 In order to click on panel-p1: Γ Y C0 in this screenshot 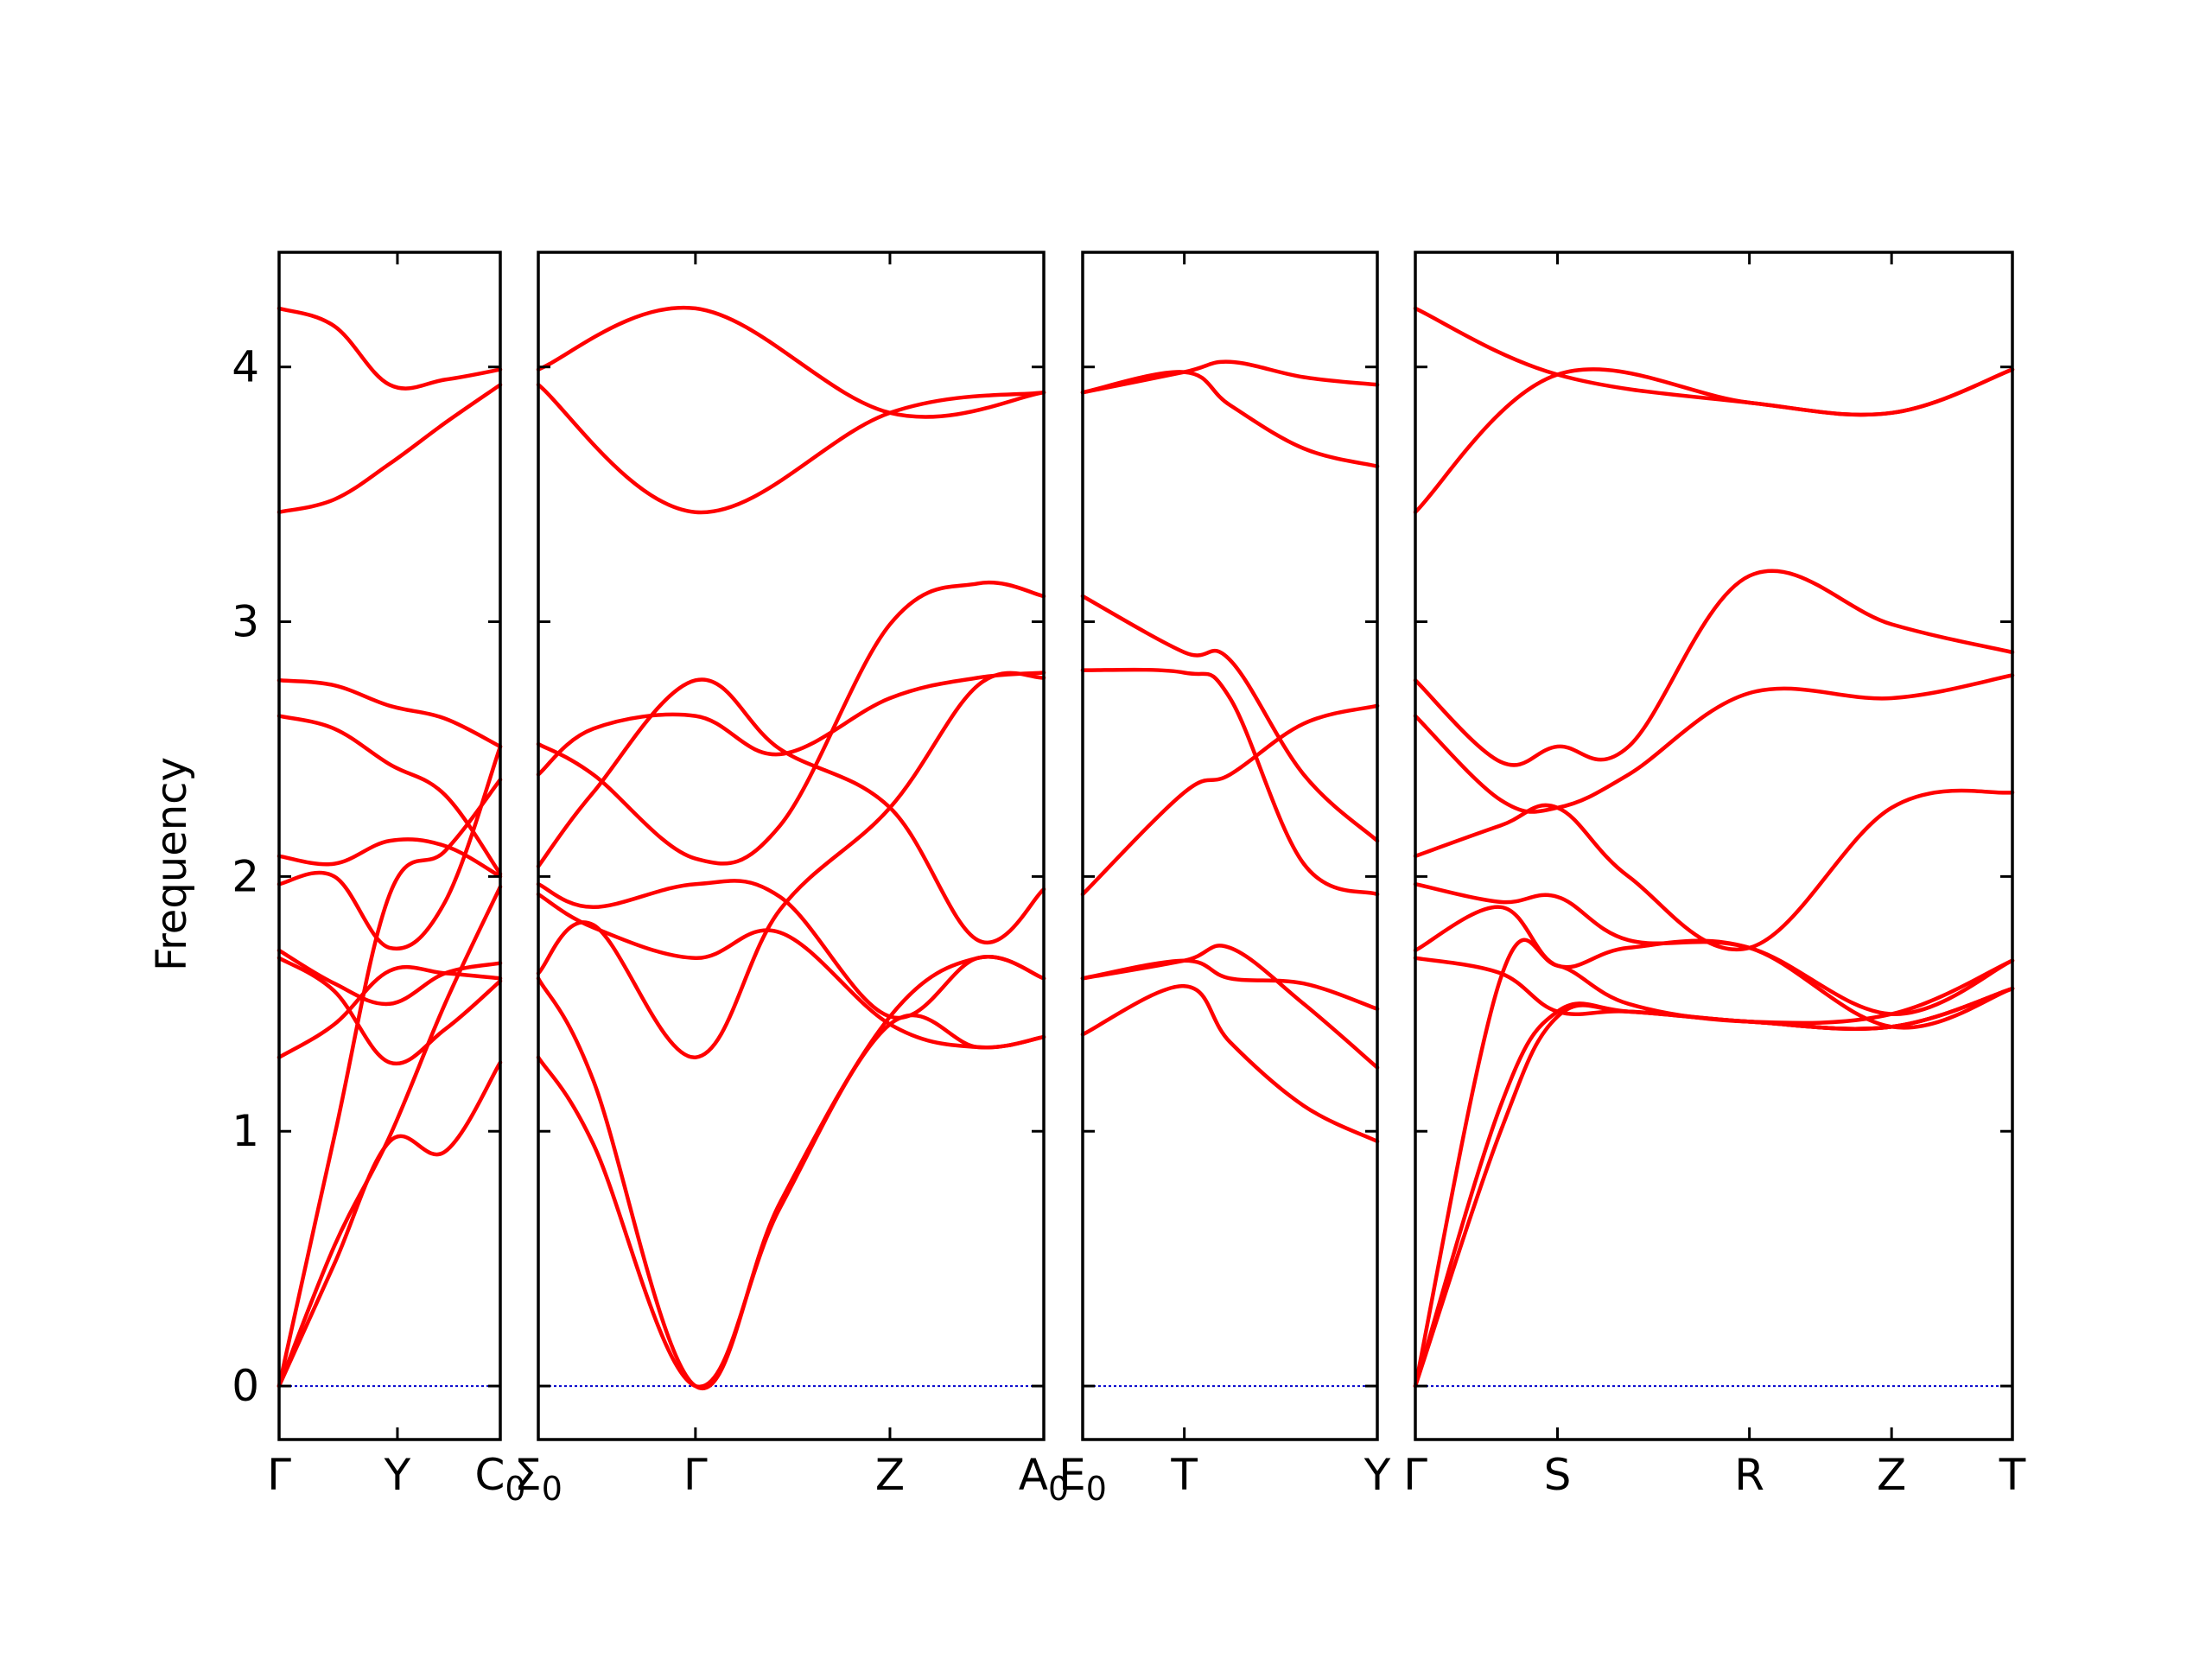, I will do `click(396, 879)`.